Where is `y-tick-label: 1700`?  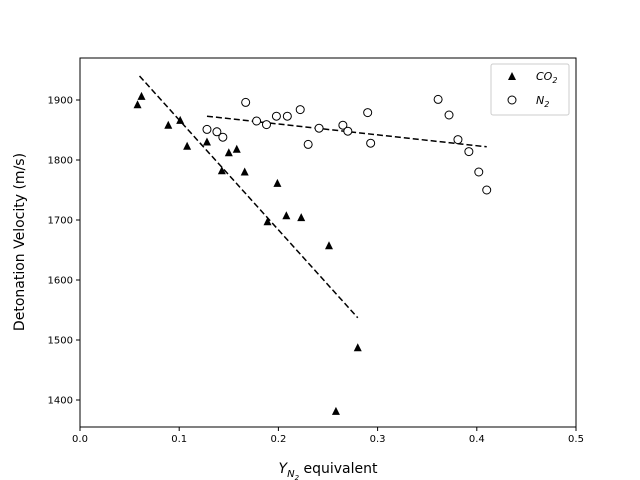
y-tick-label: 1700 is located at coordinates (60, 221).